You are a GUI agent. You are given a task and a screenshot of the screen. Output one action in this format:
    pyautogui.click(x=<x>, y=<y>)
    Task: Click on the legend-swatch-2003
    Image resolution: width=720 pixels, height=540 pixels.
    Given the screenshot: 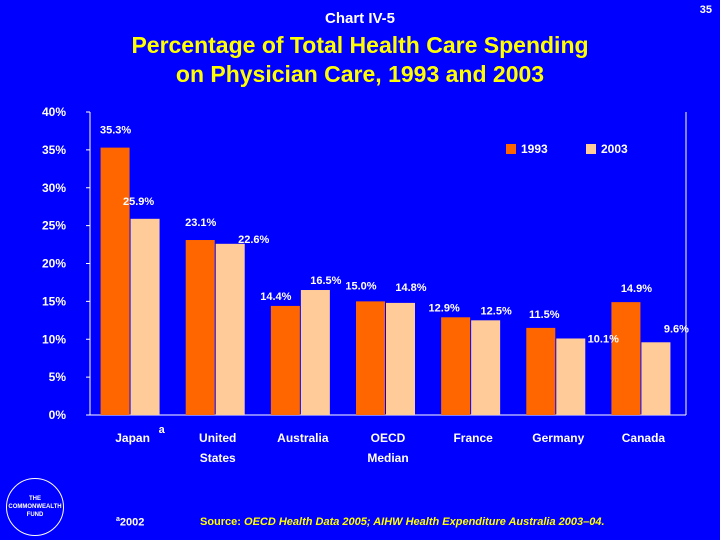 What is the action you would take?
    pyautogui.click(x=591, y=149)
    